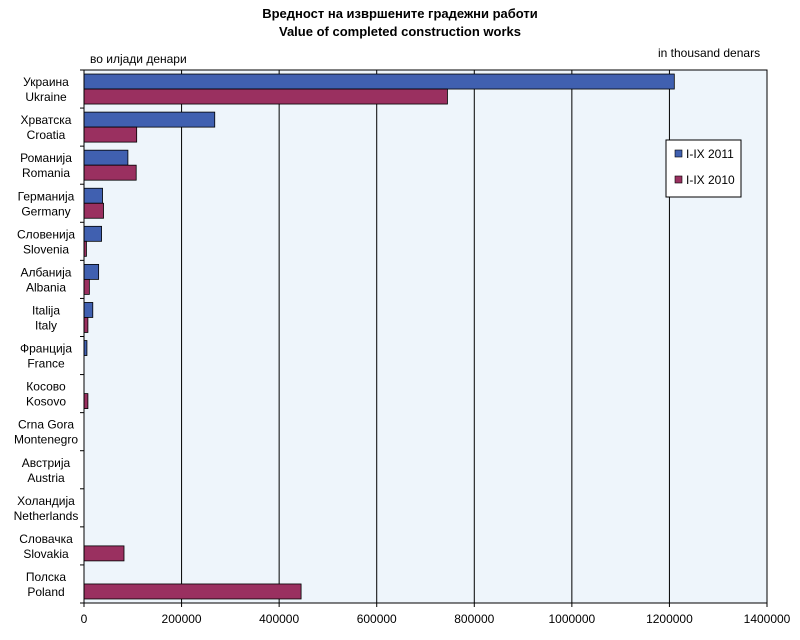 The width and height of the screenshot is (800, 640). What do you see at coordinates (46, 425) in the screenshot?
I see `category-label-mk: Crna Gora` at bounding box center [46, 425].